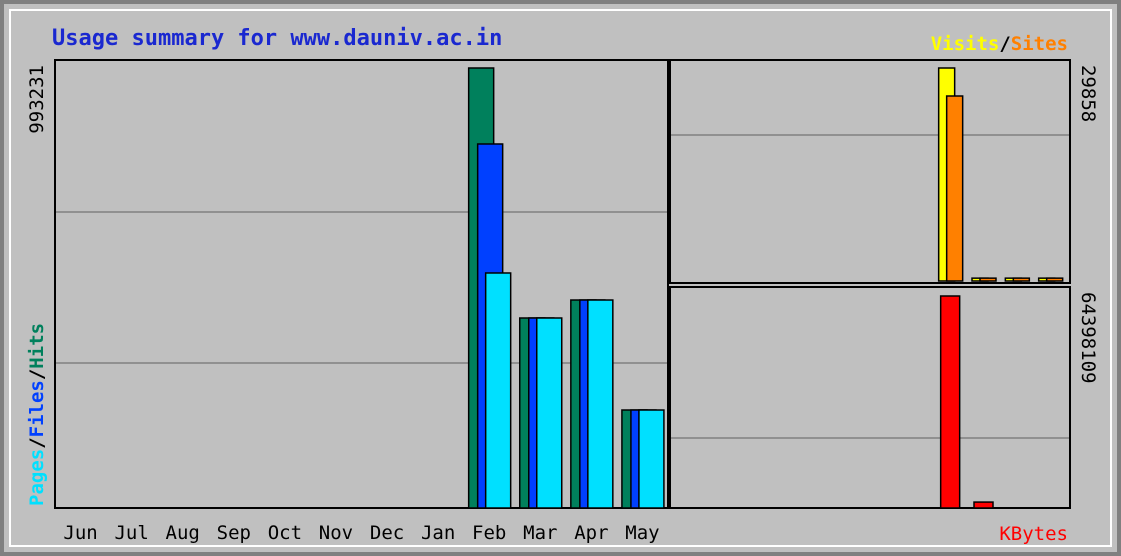 This screenshot has height=556, width=1121. Describe the element at coordinates (489, 533) in the screenshot. I see `x-tick-label: Feb` at that location.